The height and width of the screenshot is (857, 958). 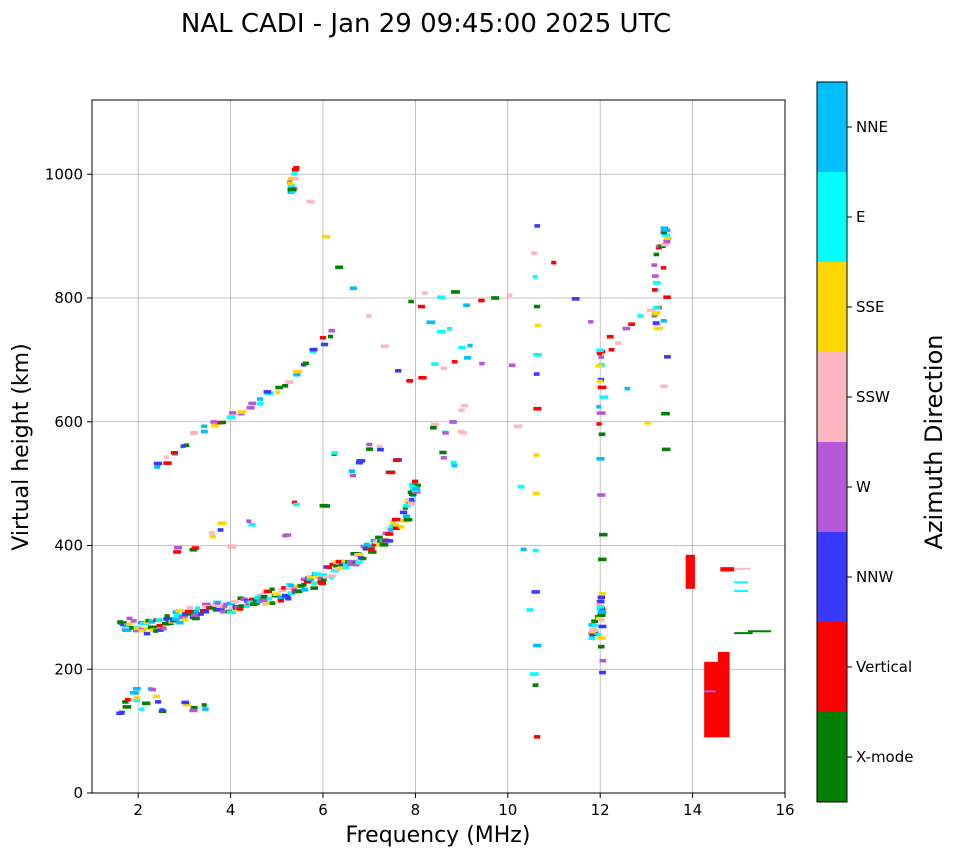 What do you see at coordinates (68, 298) in the screenshot?
I see `y-tick-label: 800` at bounding box center [68, 298].